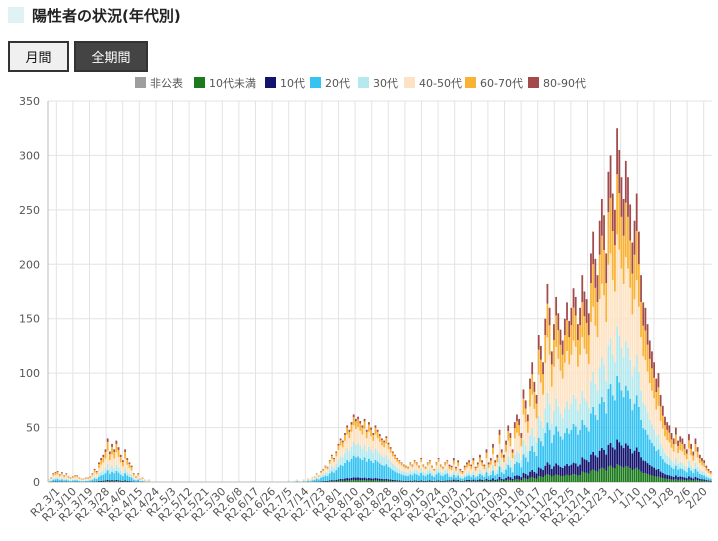 The height and width of the screenshot is (541, 718). Describe the element at coordinates (38, 56) in the screenshot. I see `monthly-button: 月間` at that location.